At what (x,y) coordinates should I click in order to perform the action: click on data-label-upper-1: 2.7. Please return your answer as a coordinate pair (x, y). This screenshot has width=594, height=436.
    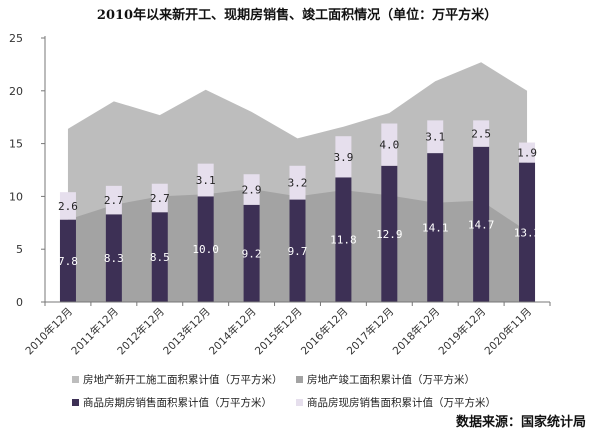
    Looking at the image, I should click on (114, 200).